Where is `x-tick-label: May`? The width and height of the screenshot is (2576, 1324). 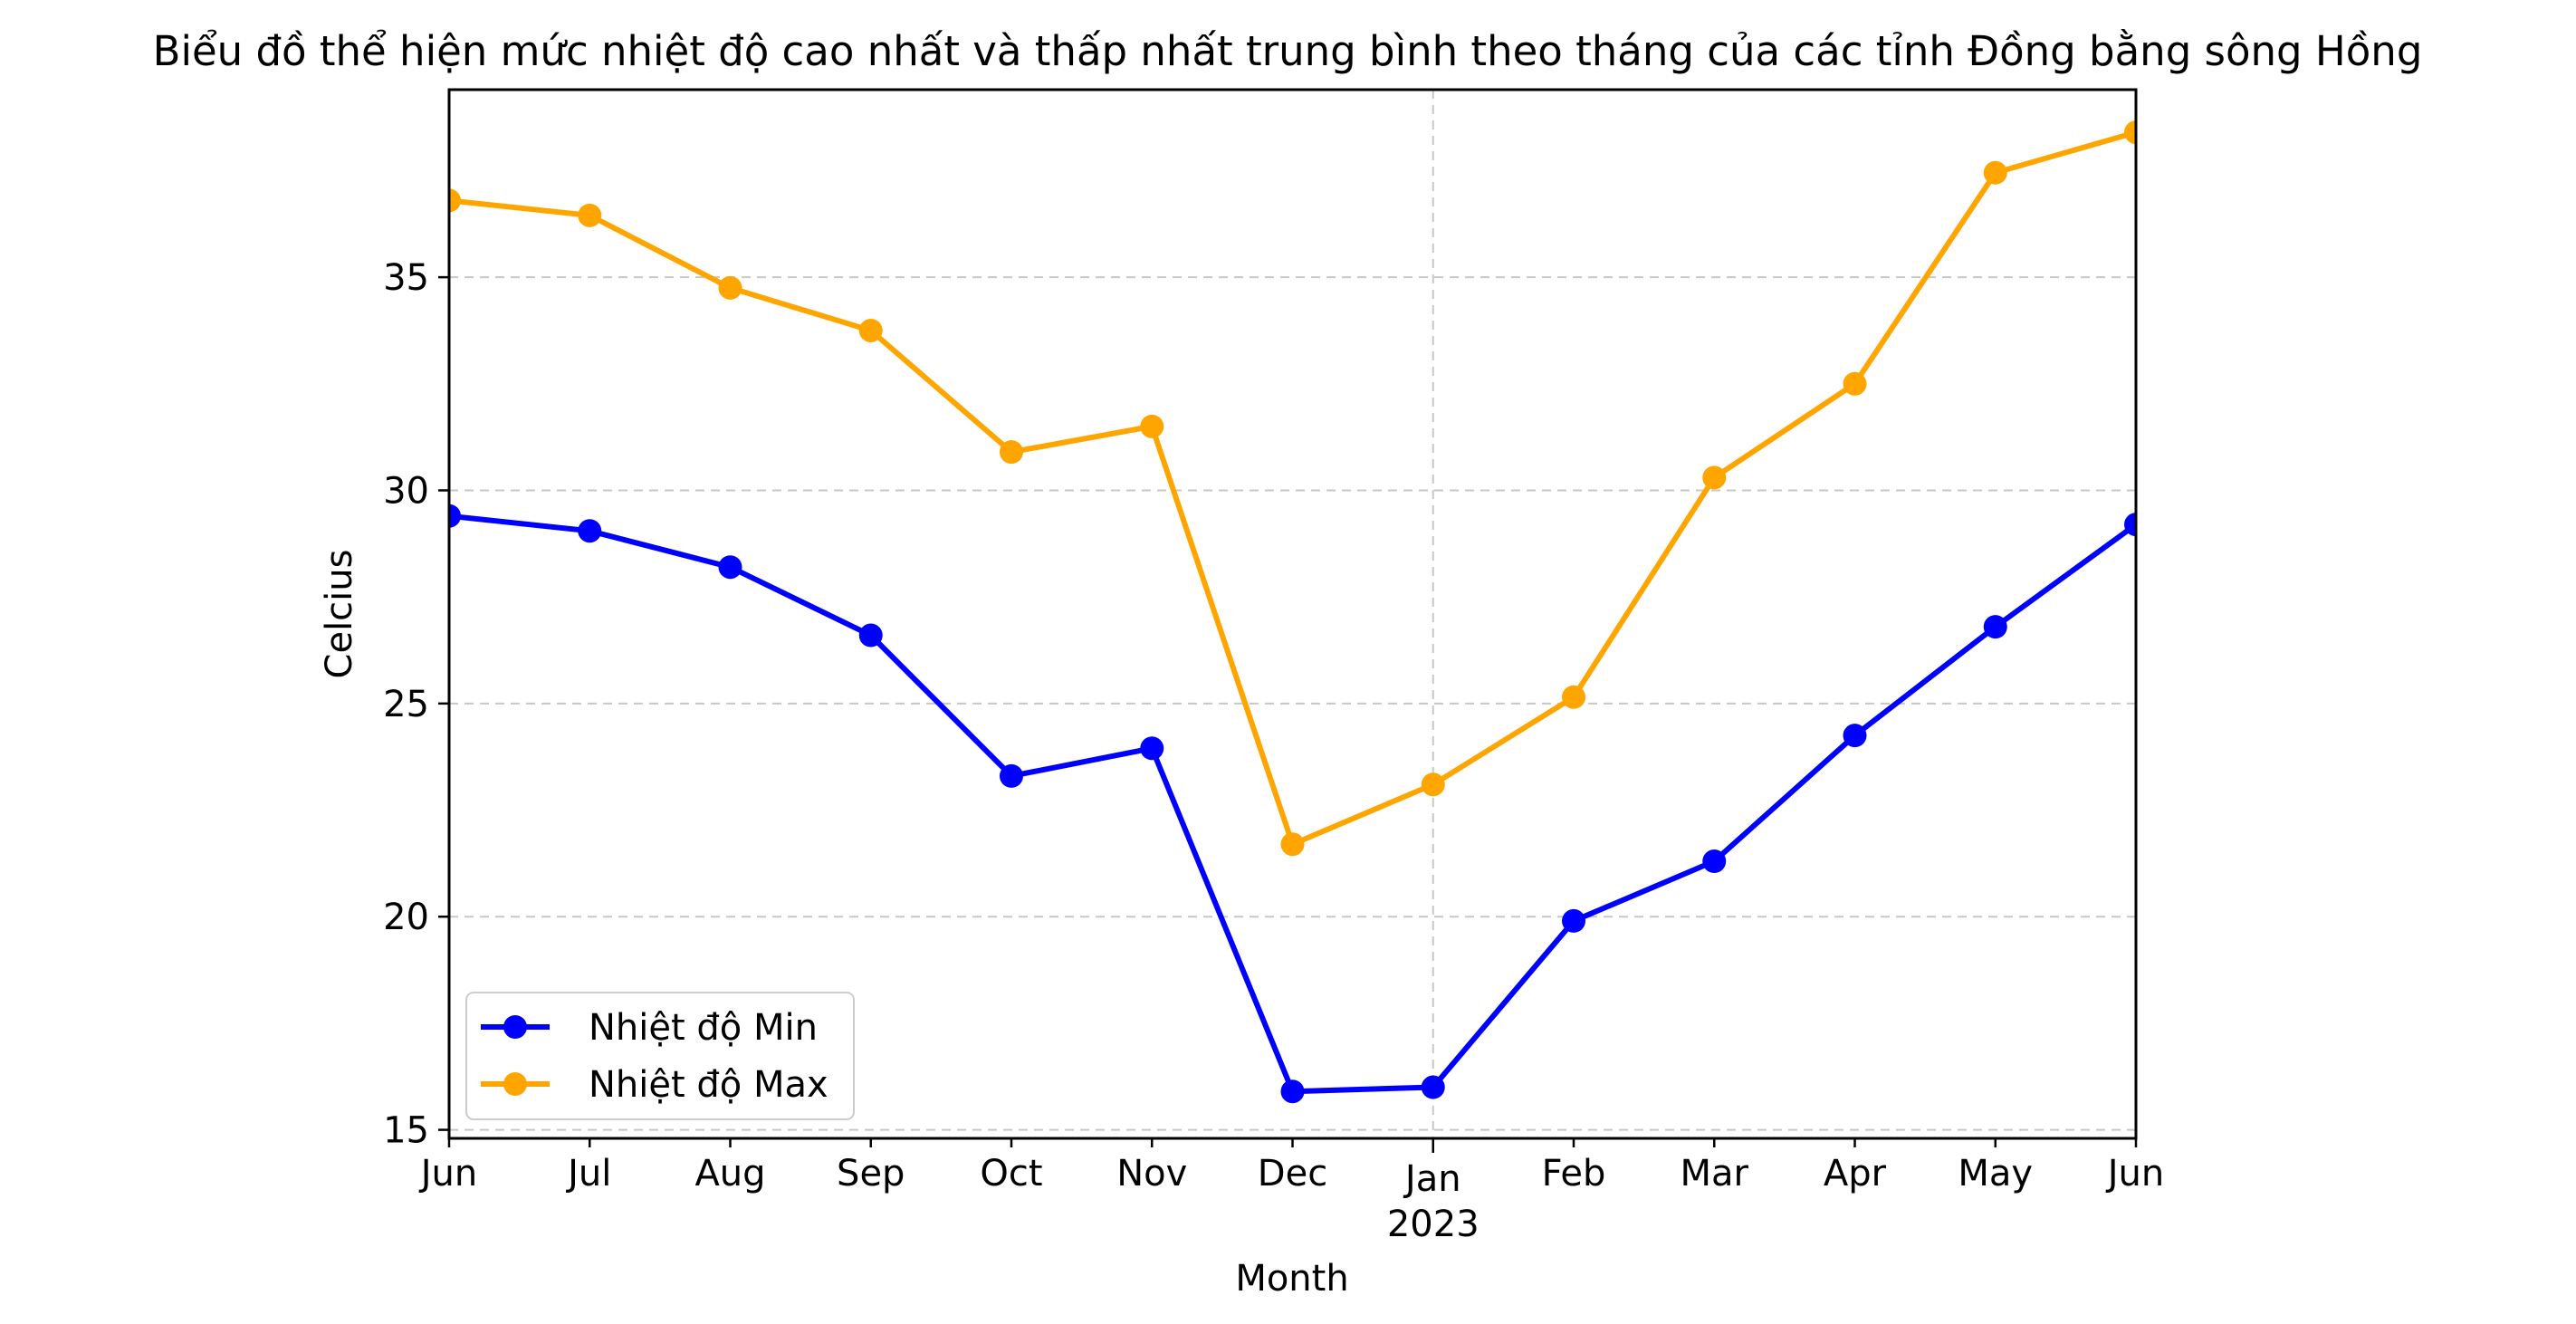
x-tick-label: May is located at coordinates (1995, 1173).